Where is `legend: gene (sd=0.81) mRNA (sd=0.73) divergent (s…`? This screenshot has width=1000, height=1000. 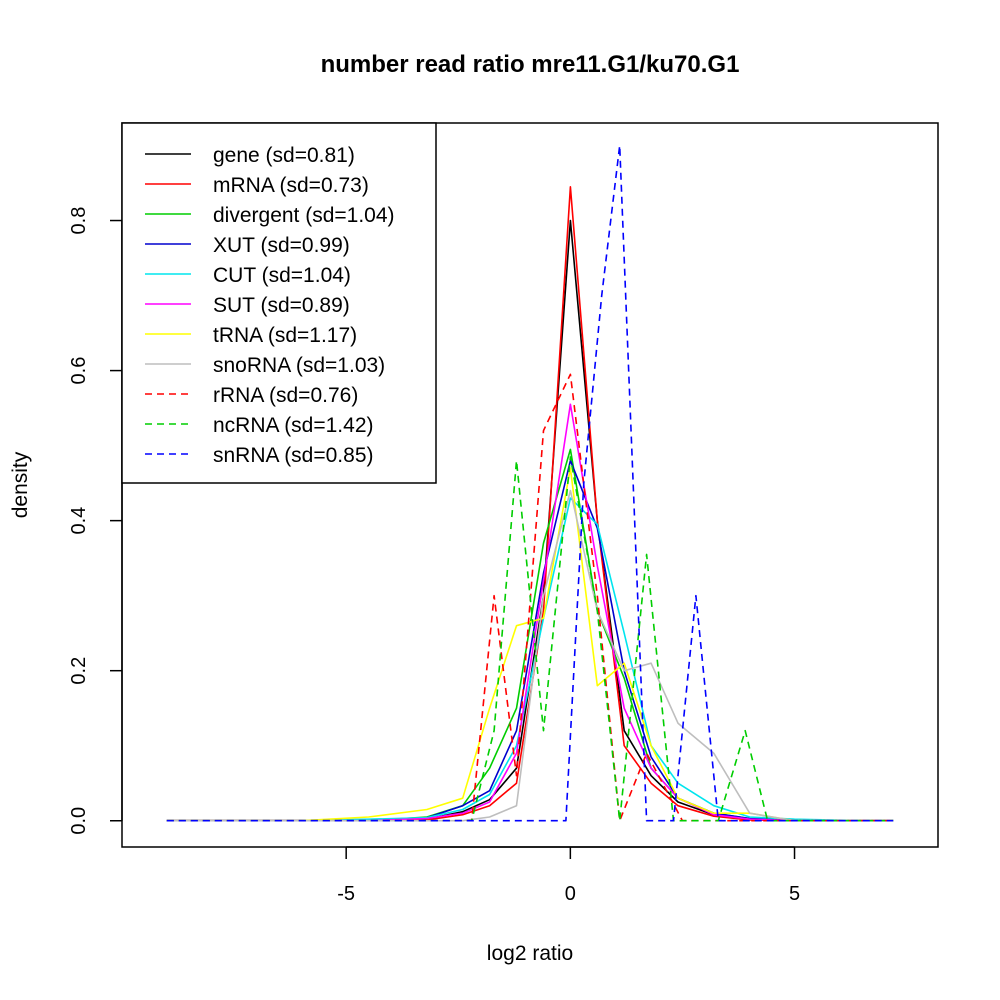
legend: gene (sd=0.81) mRNA (sd=0.73) divergent (s… is located at coordinates (279, 303).